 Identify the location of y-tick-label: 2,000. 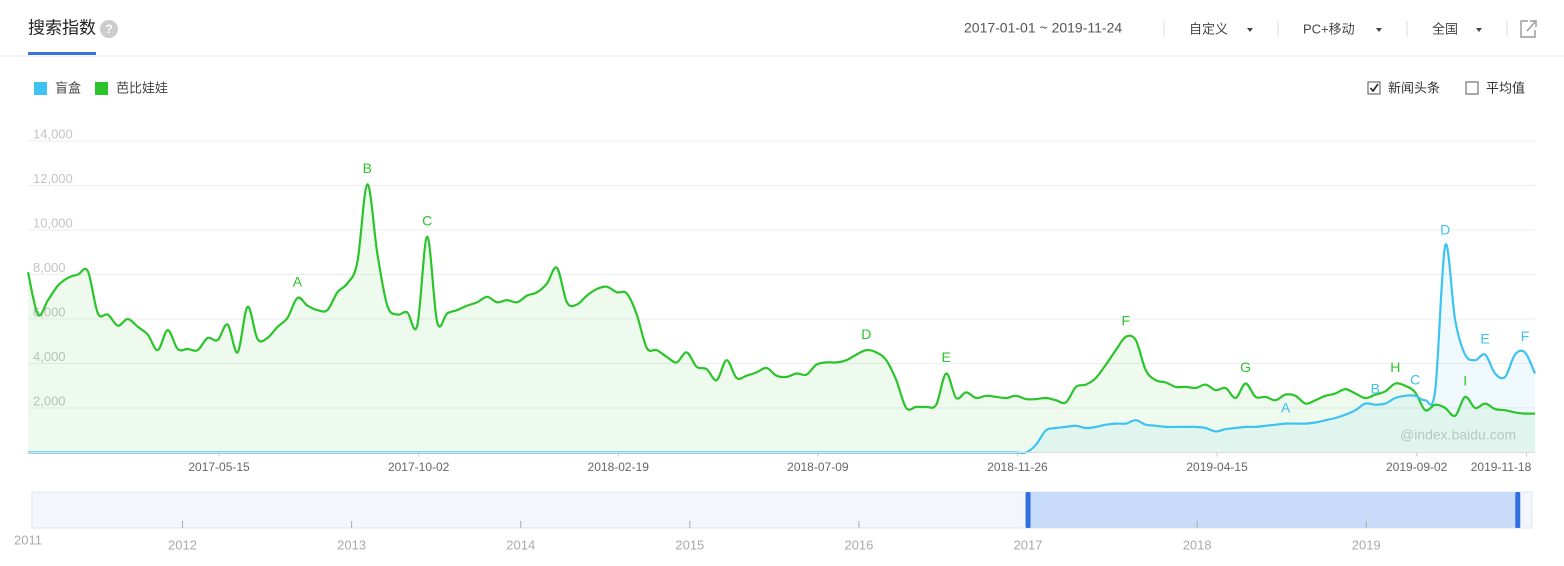
(49, 400).